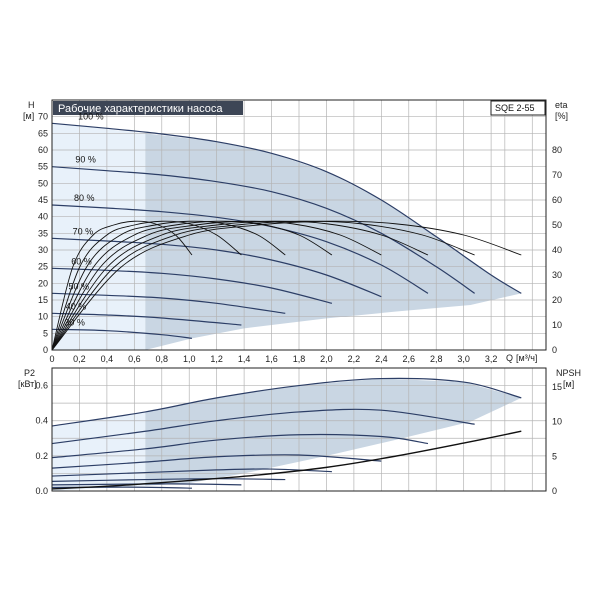 The height and width of the screenshot is (600, 600). I want to click on x-tick-label: 1,2, so click(216, 359).